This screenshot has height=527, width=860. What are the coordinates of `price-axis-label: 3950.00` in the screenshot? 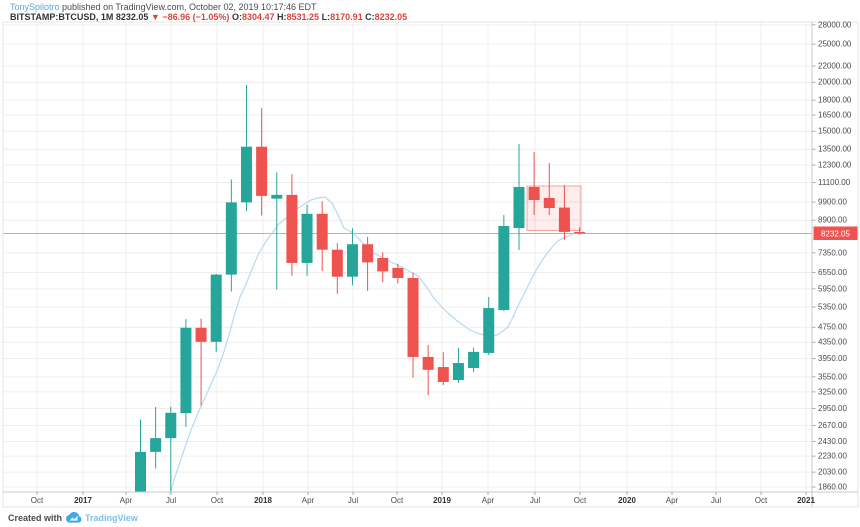 It's located at (832, 358).